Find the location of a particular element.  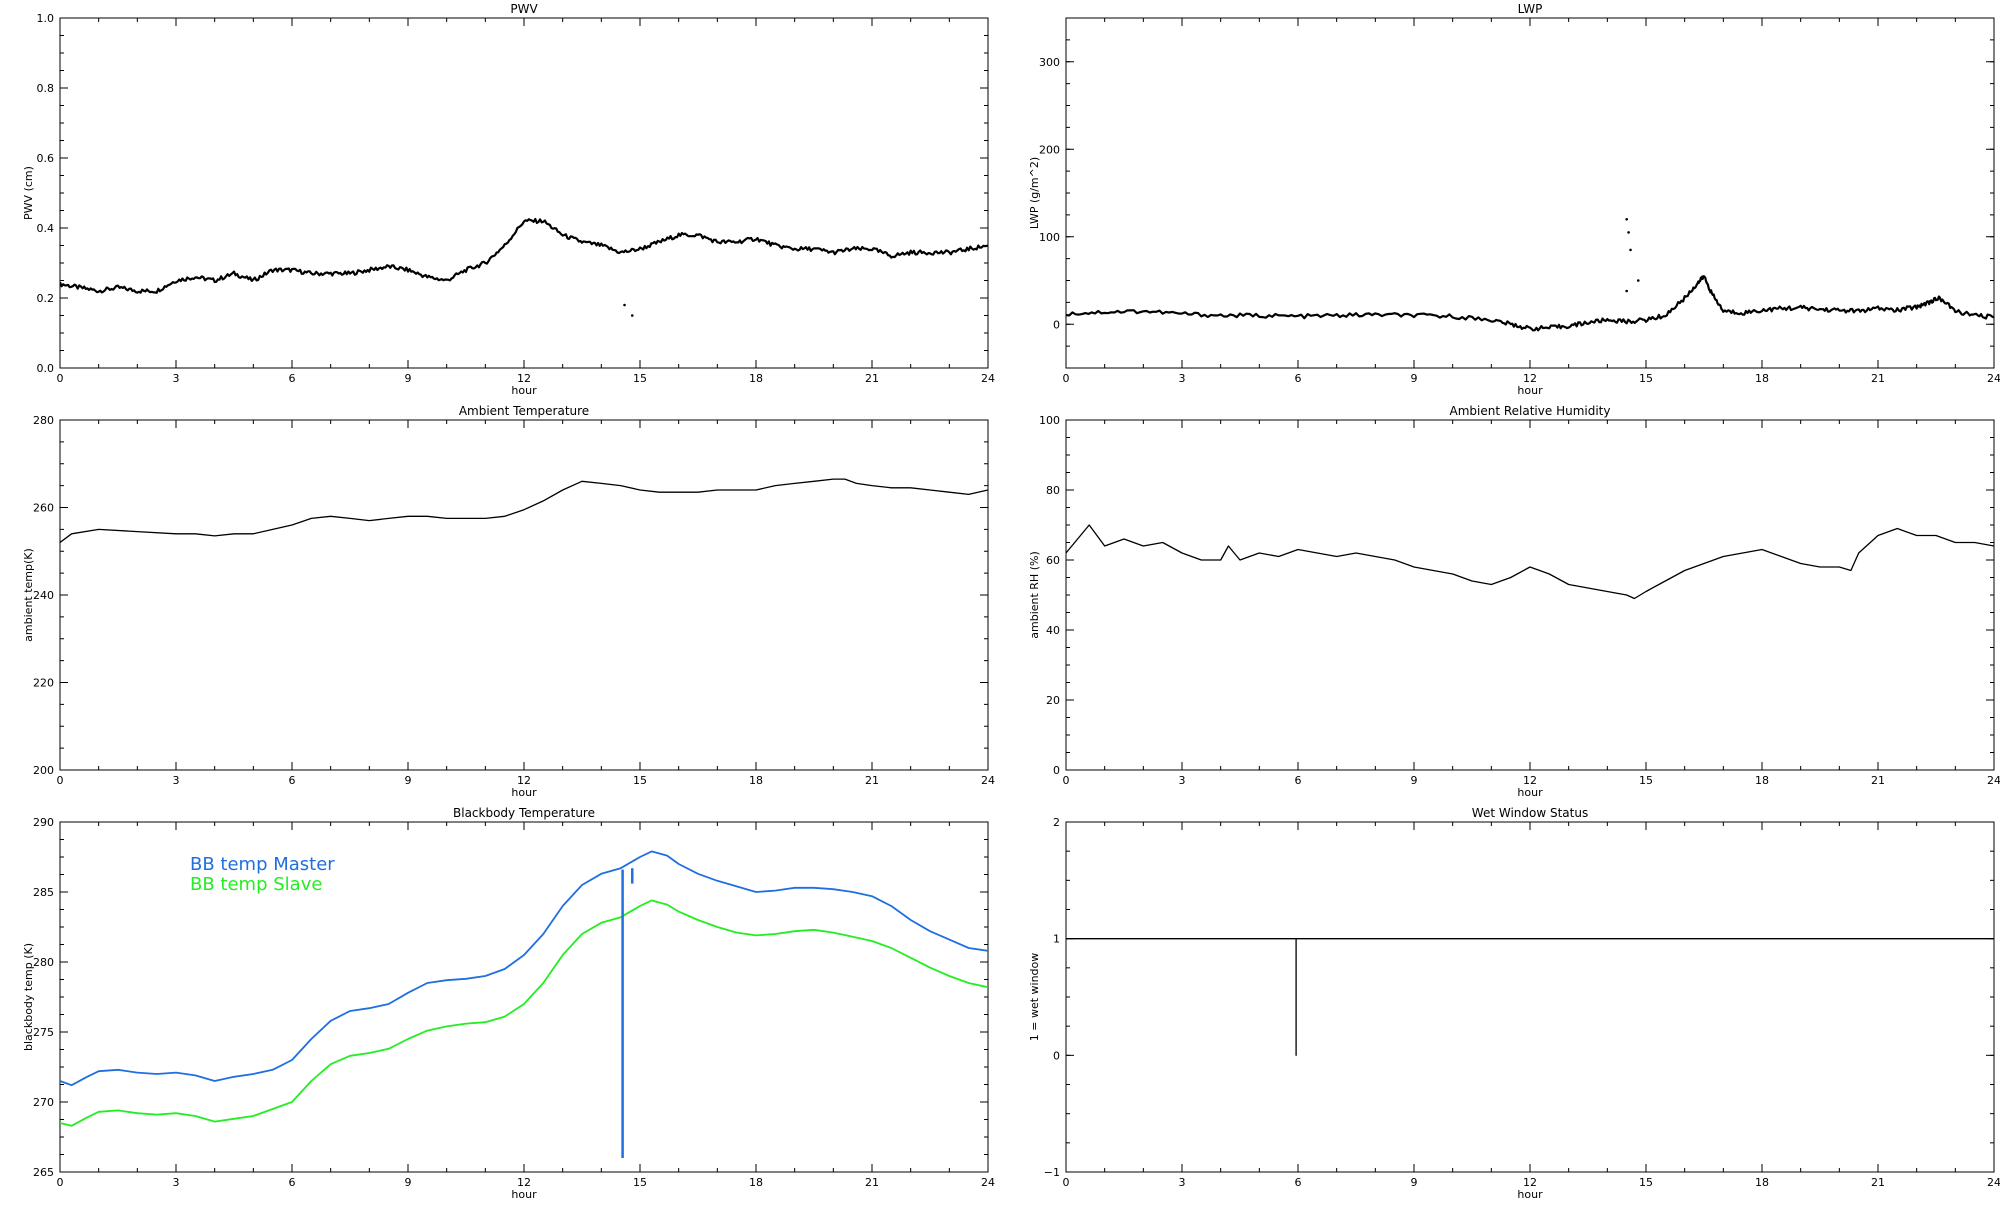

y-tick-label: 275 is located at coordinates (43, 1032).